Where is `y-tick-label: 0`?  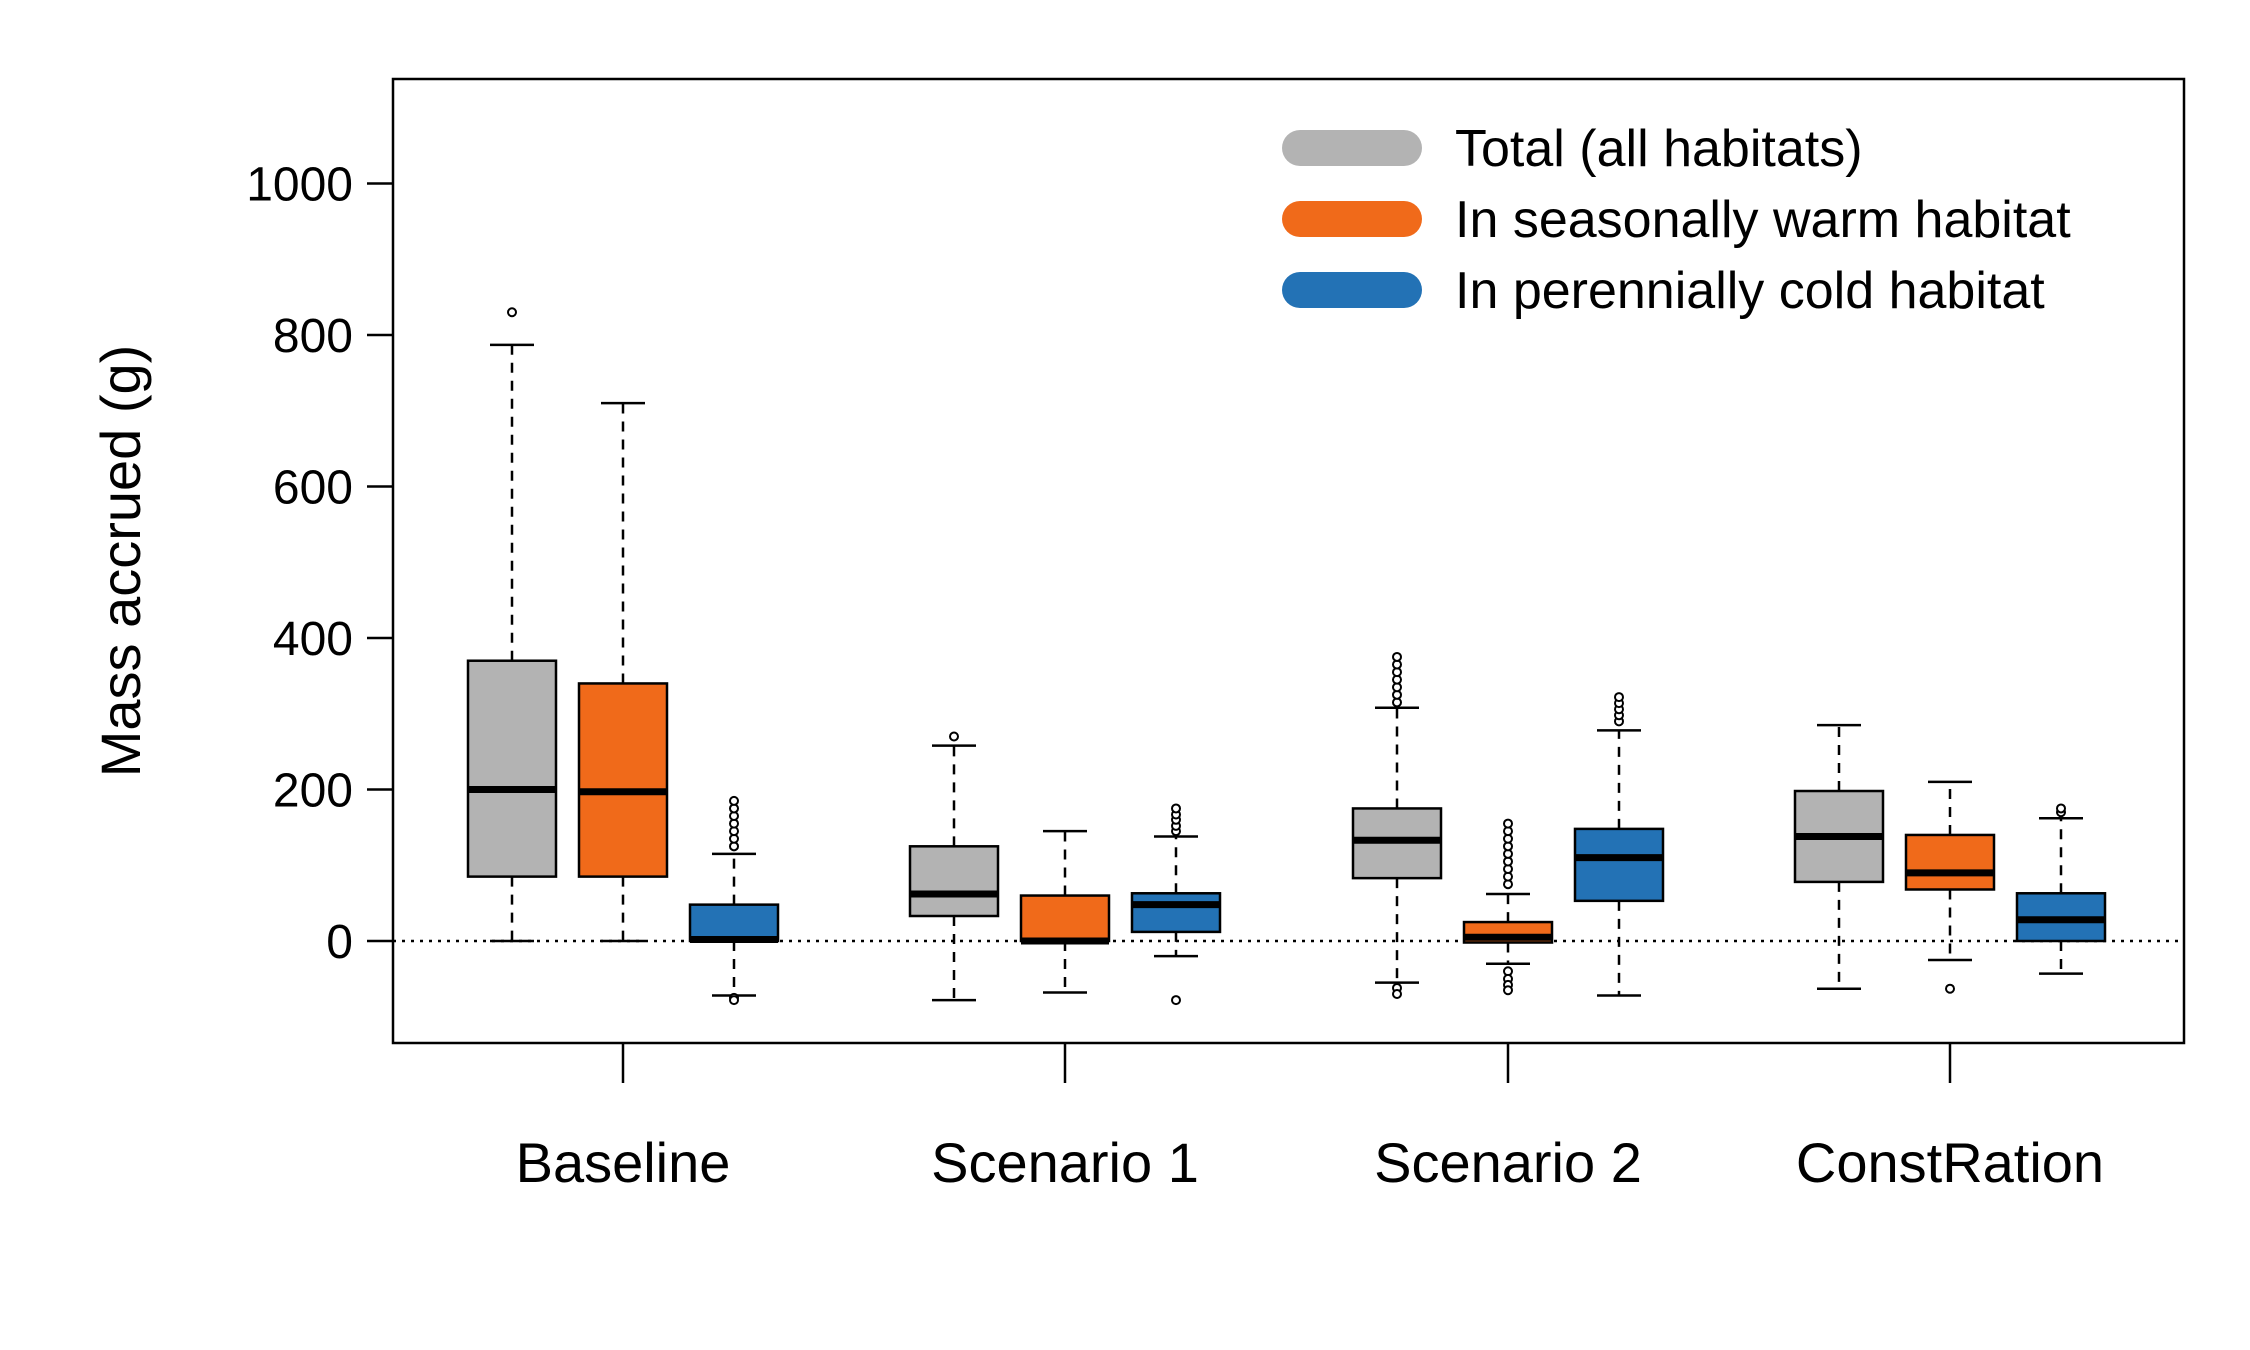
y-tick-label: 0 is located at coordinates (339, 942).